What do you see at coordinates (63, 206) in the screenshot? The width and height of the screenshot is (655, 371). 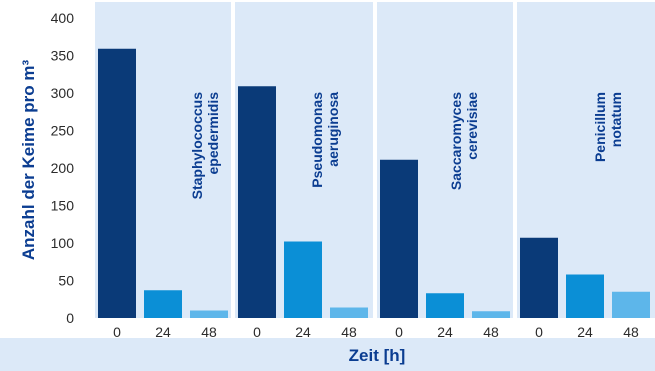 I see `y-tick-label-150: 150` at bounding box center [63, 206].